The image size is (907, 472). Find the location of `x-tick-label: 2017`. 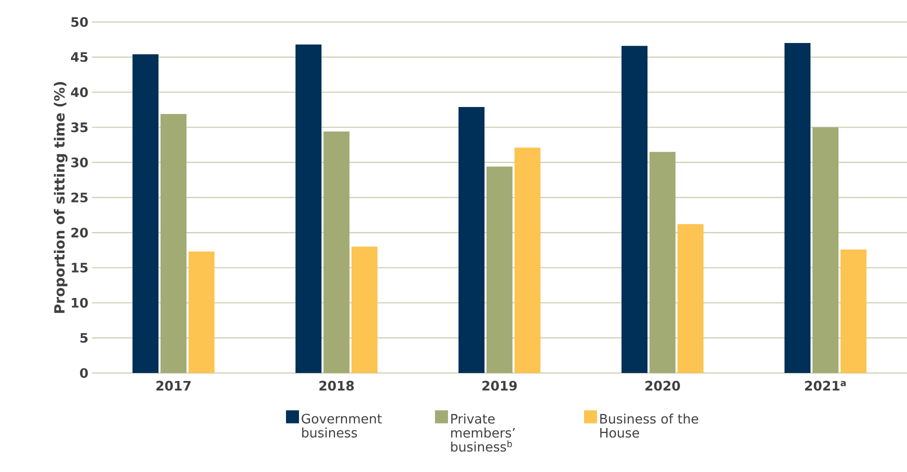

x-tick-label: 2017 is located at coordinates (173, 385).